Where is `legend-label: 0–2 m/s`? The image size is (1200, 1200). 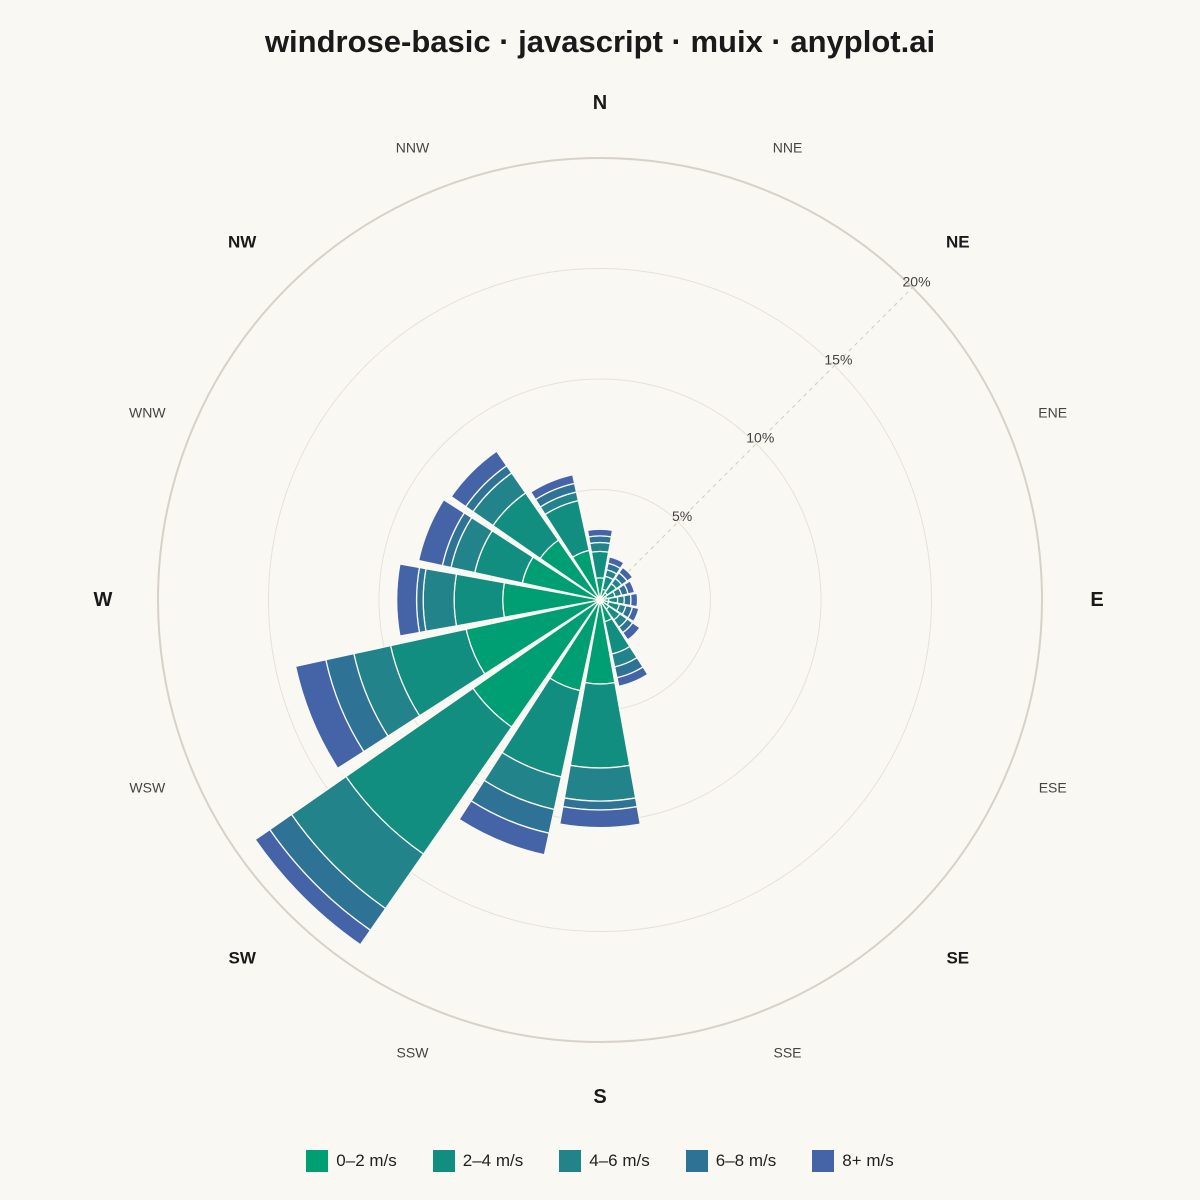
legend-label: 0–2 m/s is located at coordinates (366, 1160).